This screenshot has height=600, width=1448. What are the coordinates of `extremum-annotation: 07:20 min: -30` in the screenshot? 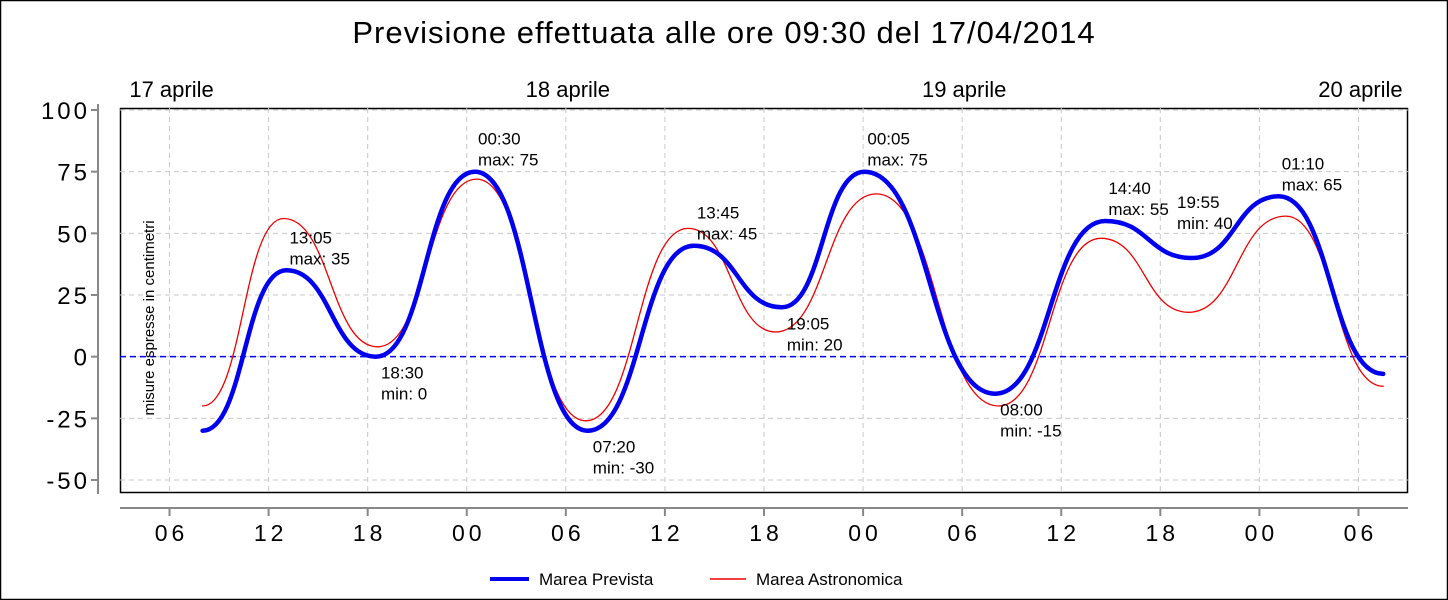 It's located at (623, 458).